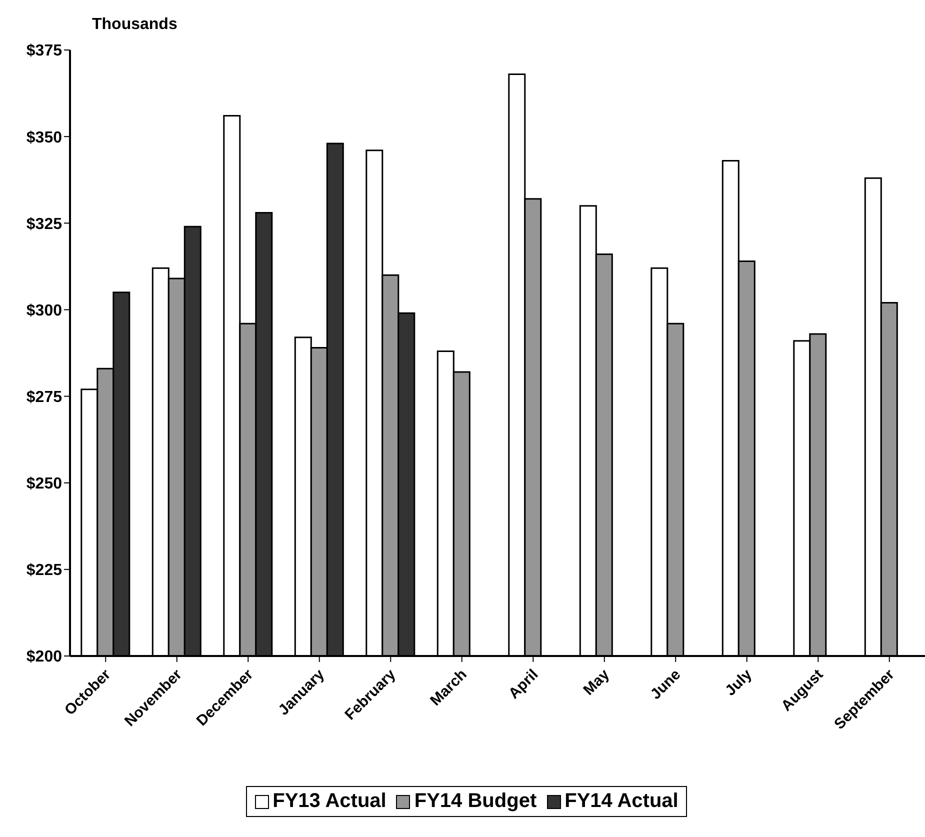  What do you see at coordinates (44, 484) in the screenshot?
I see `y-tick-label: $250` at bounding box center [44, 484].